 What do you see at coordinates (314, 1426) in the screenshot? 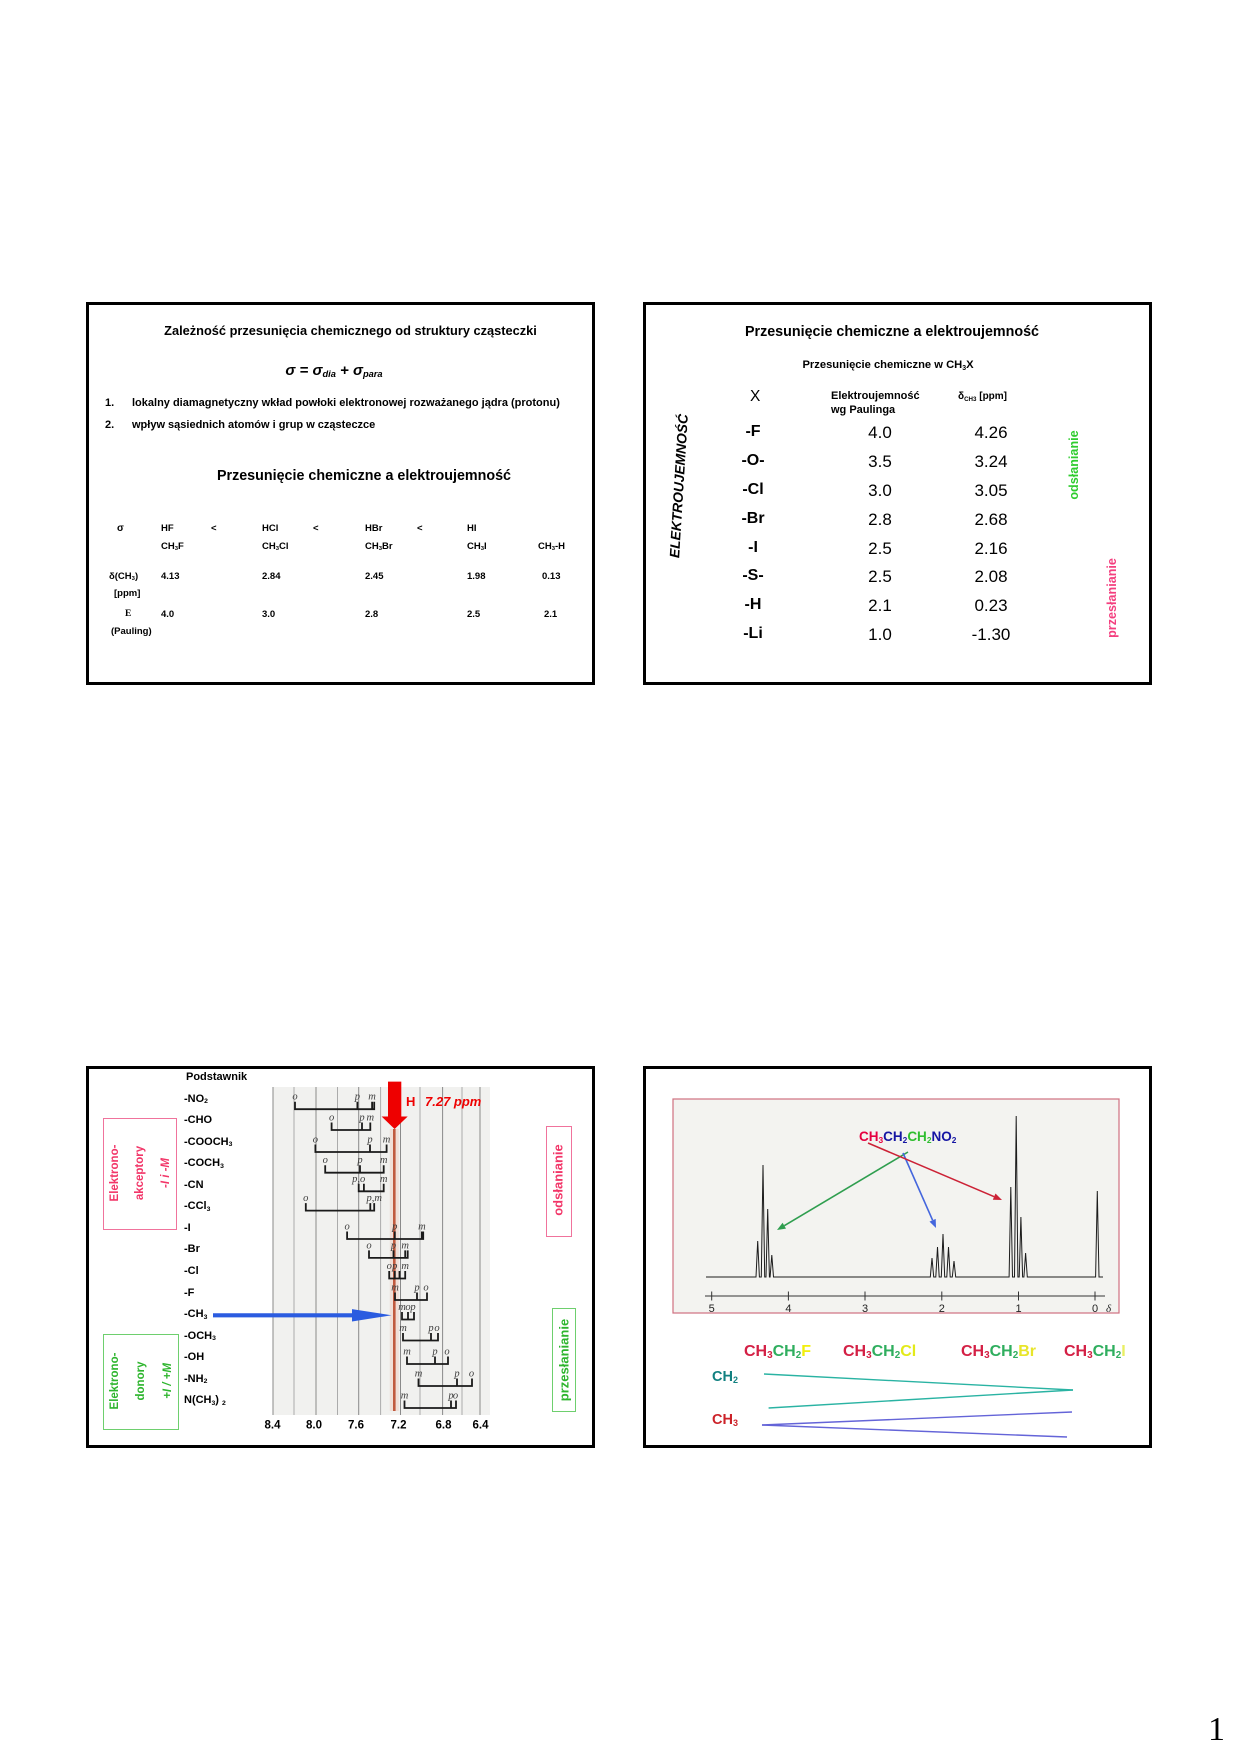
I see `svg-text: 8.0` at bounding box center [314, 1426].